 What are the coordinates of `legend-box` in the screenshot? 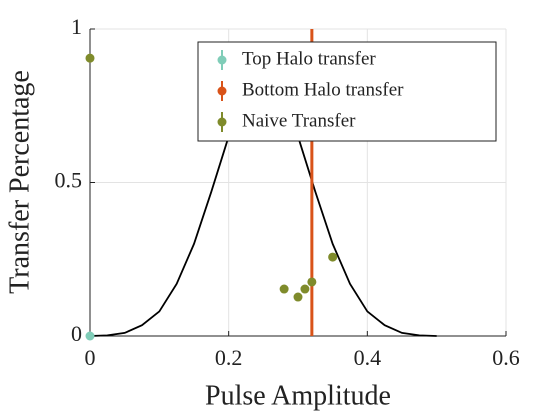 It's located at (347, 91).